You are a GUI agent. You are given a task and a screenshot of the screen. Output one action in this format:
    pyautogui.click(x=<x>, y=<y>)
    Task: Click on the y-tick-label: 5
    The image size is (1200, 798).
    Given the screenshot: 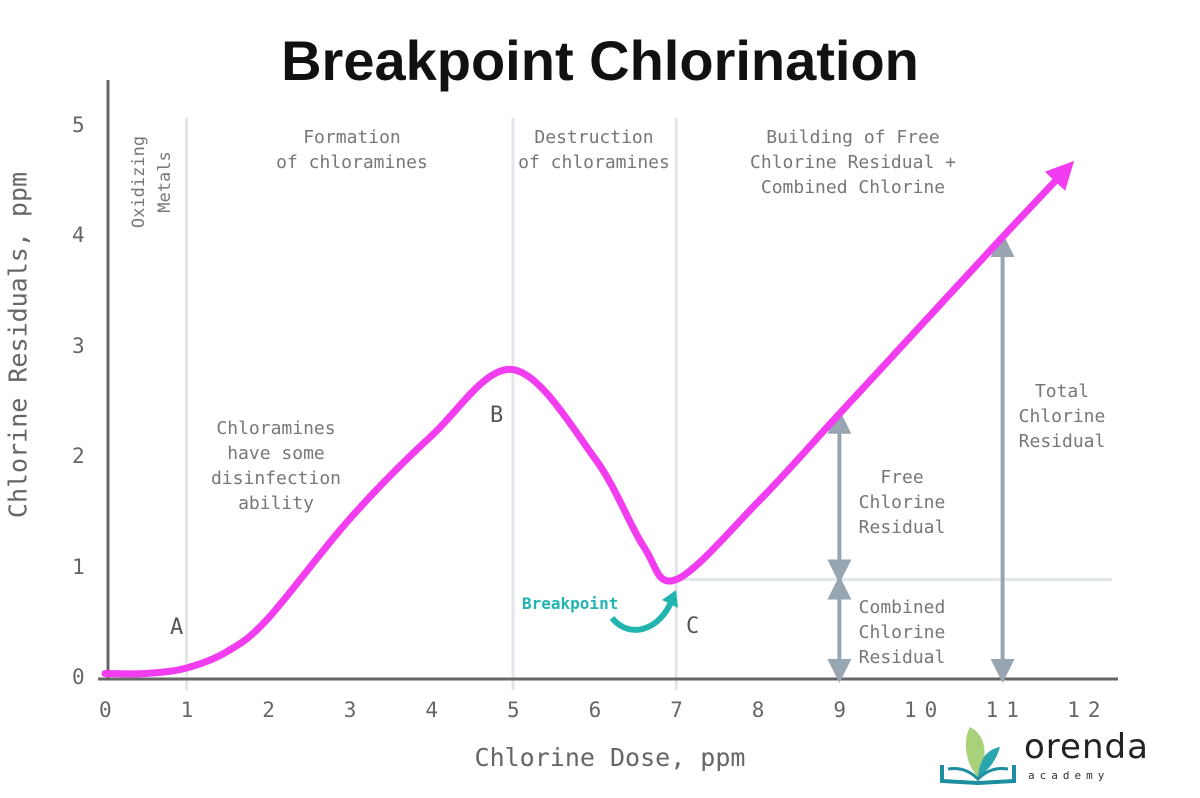 What is the action you would take?
    pyautogui.click(x=78, y=124)
    